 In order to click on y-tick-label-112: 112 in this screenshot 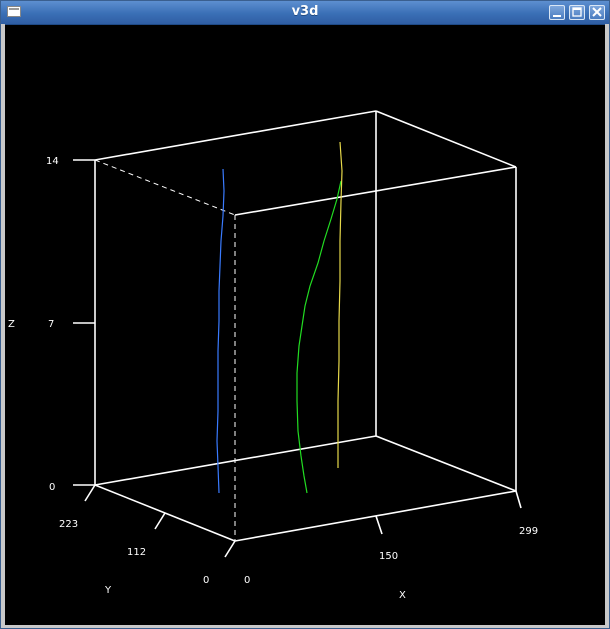, I will do `click(136, 552)`.